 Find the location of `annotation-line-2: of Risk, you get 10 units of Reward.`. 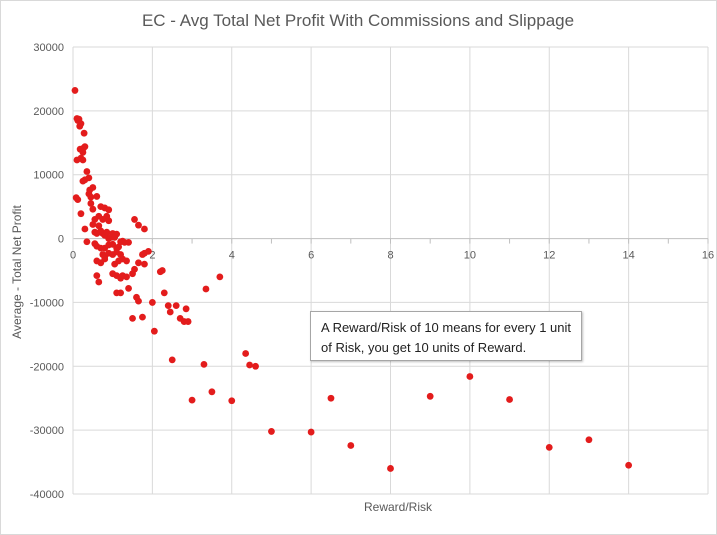

annotation-line-2: of Risk, you get 10 units of Reward. is located at coordinates (424, 347).